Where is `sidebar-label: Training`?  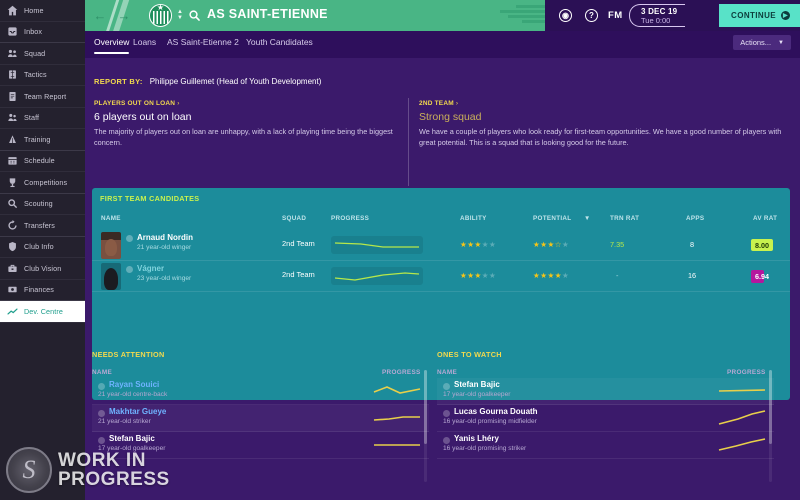
sidebar-label: Training is located at coordinates (37, 139).